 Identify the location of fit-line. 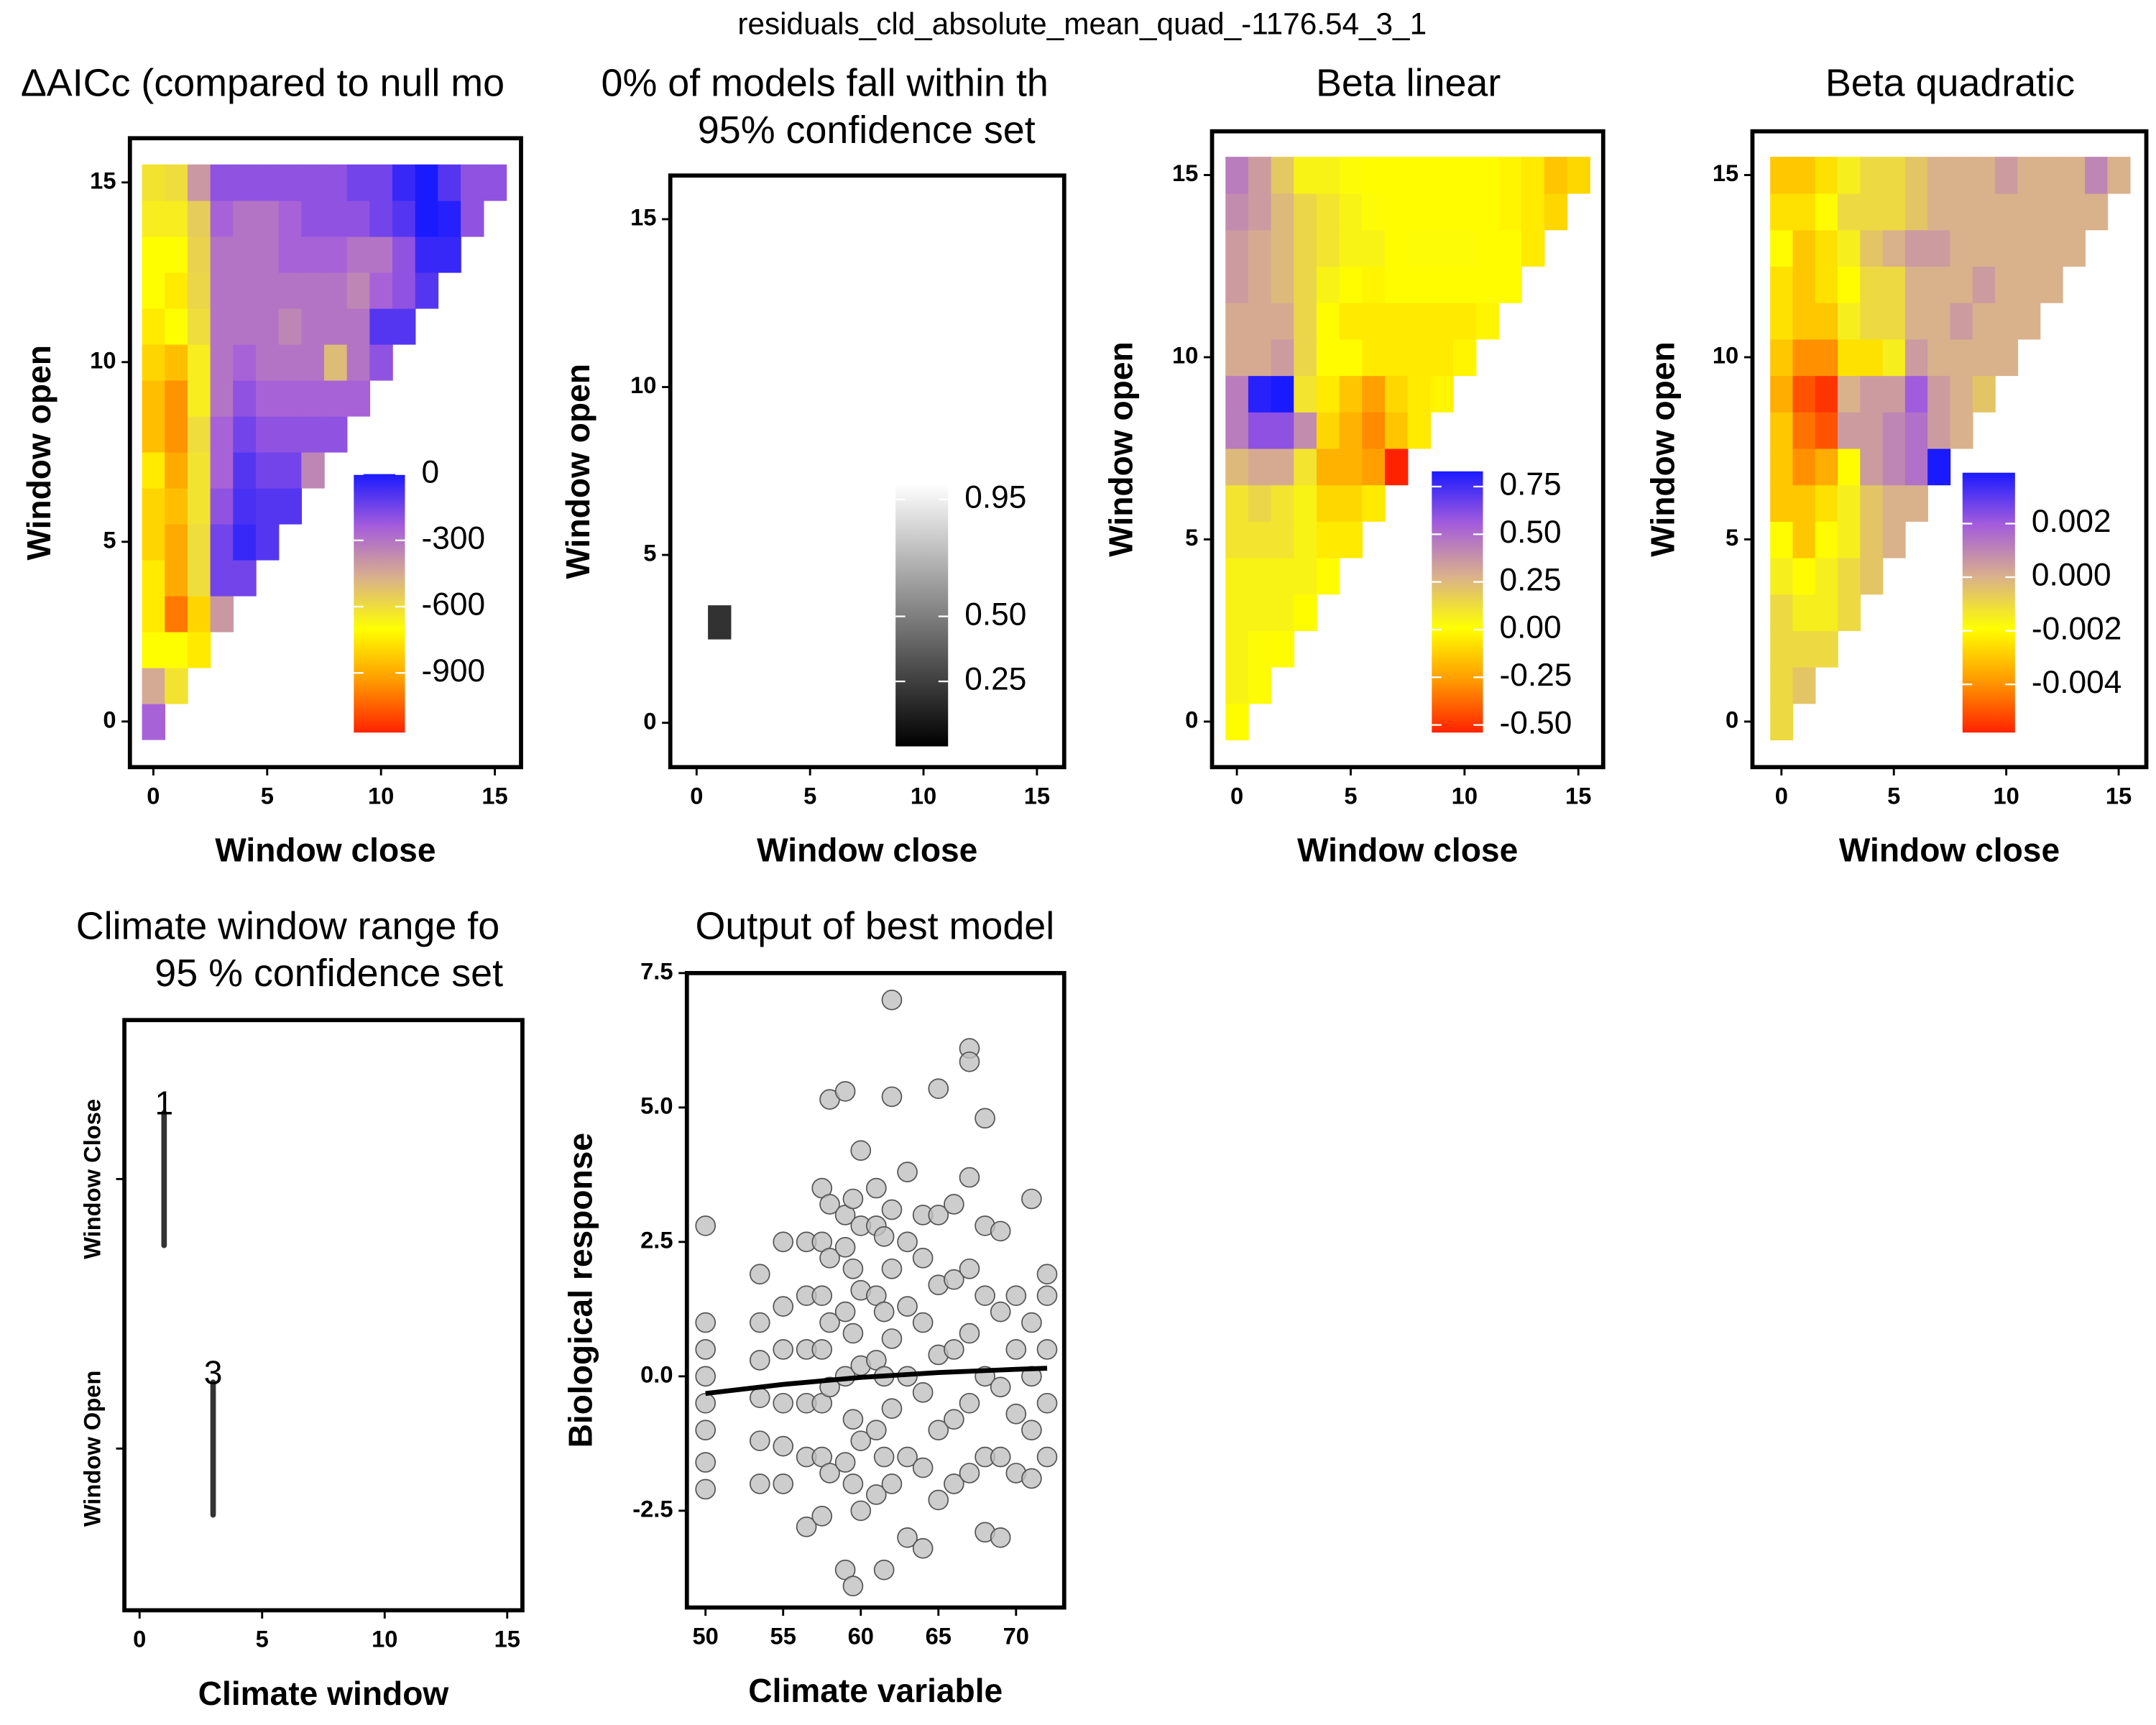
(877, 1381).